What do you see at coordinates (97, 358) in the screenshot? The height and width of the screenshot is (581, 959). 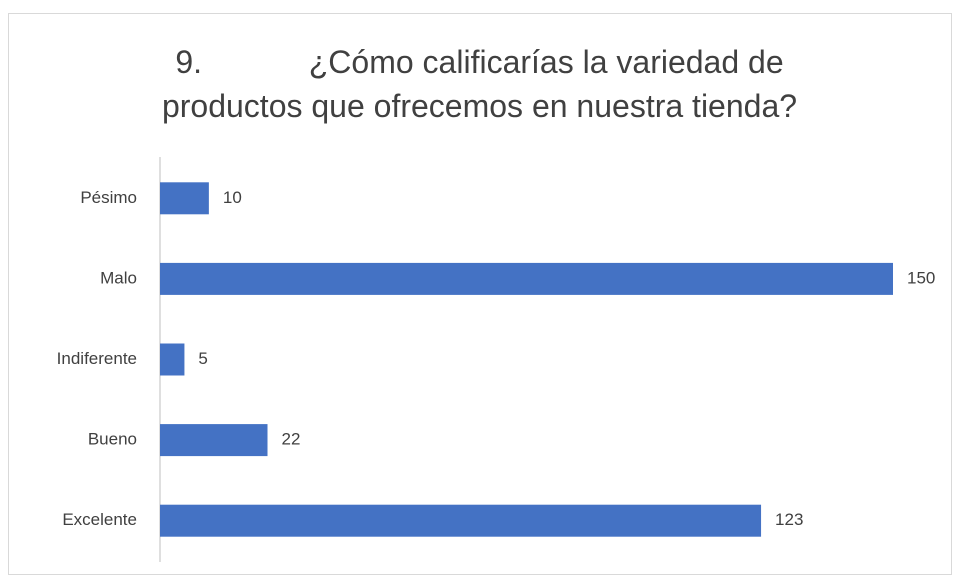 I see `category-label: Indiferente` at bounding box center [97, 358].